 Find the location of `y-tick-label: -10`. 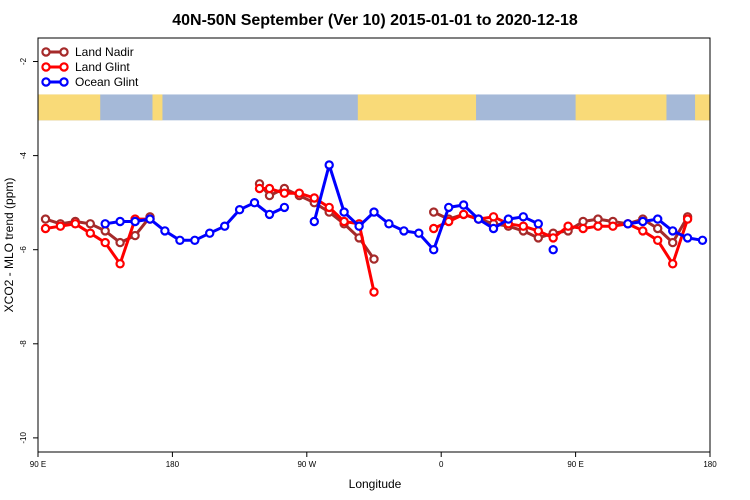

y-tick-label: -10 is located at coordinates (23, 438).